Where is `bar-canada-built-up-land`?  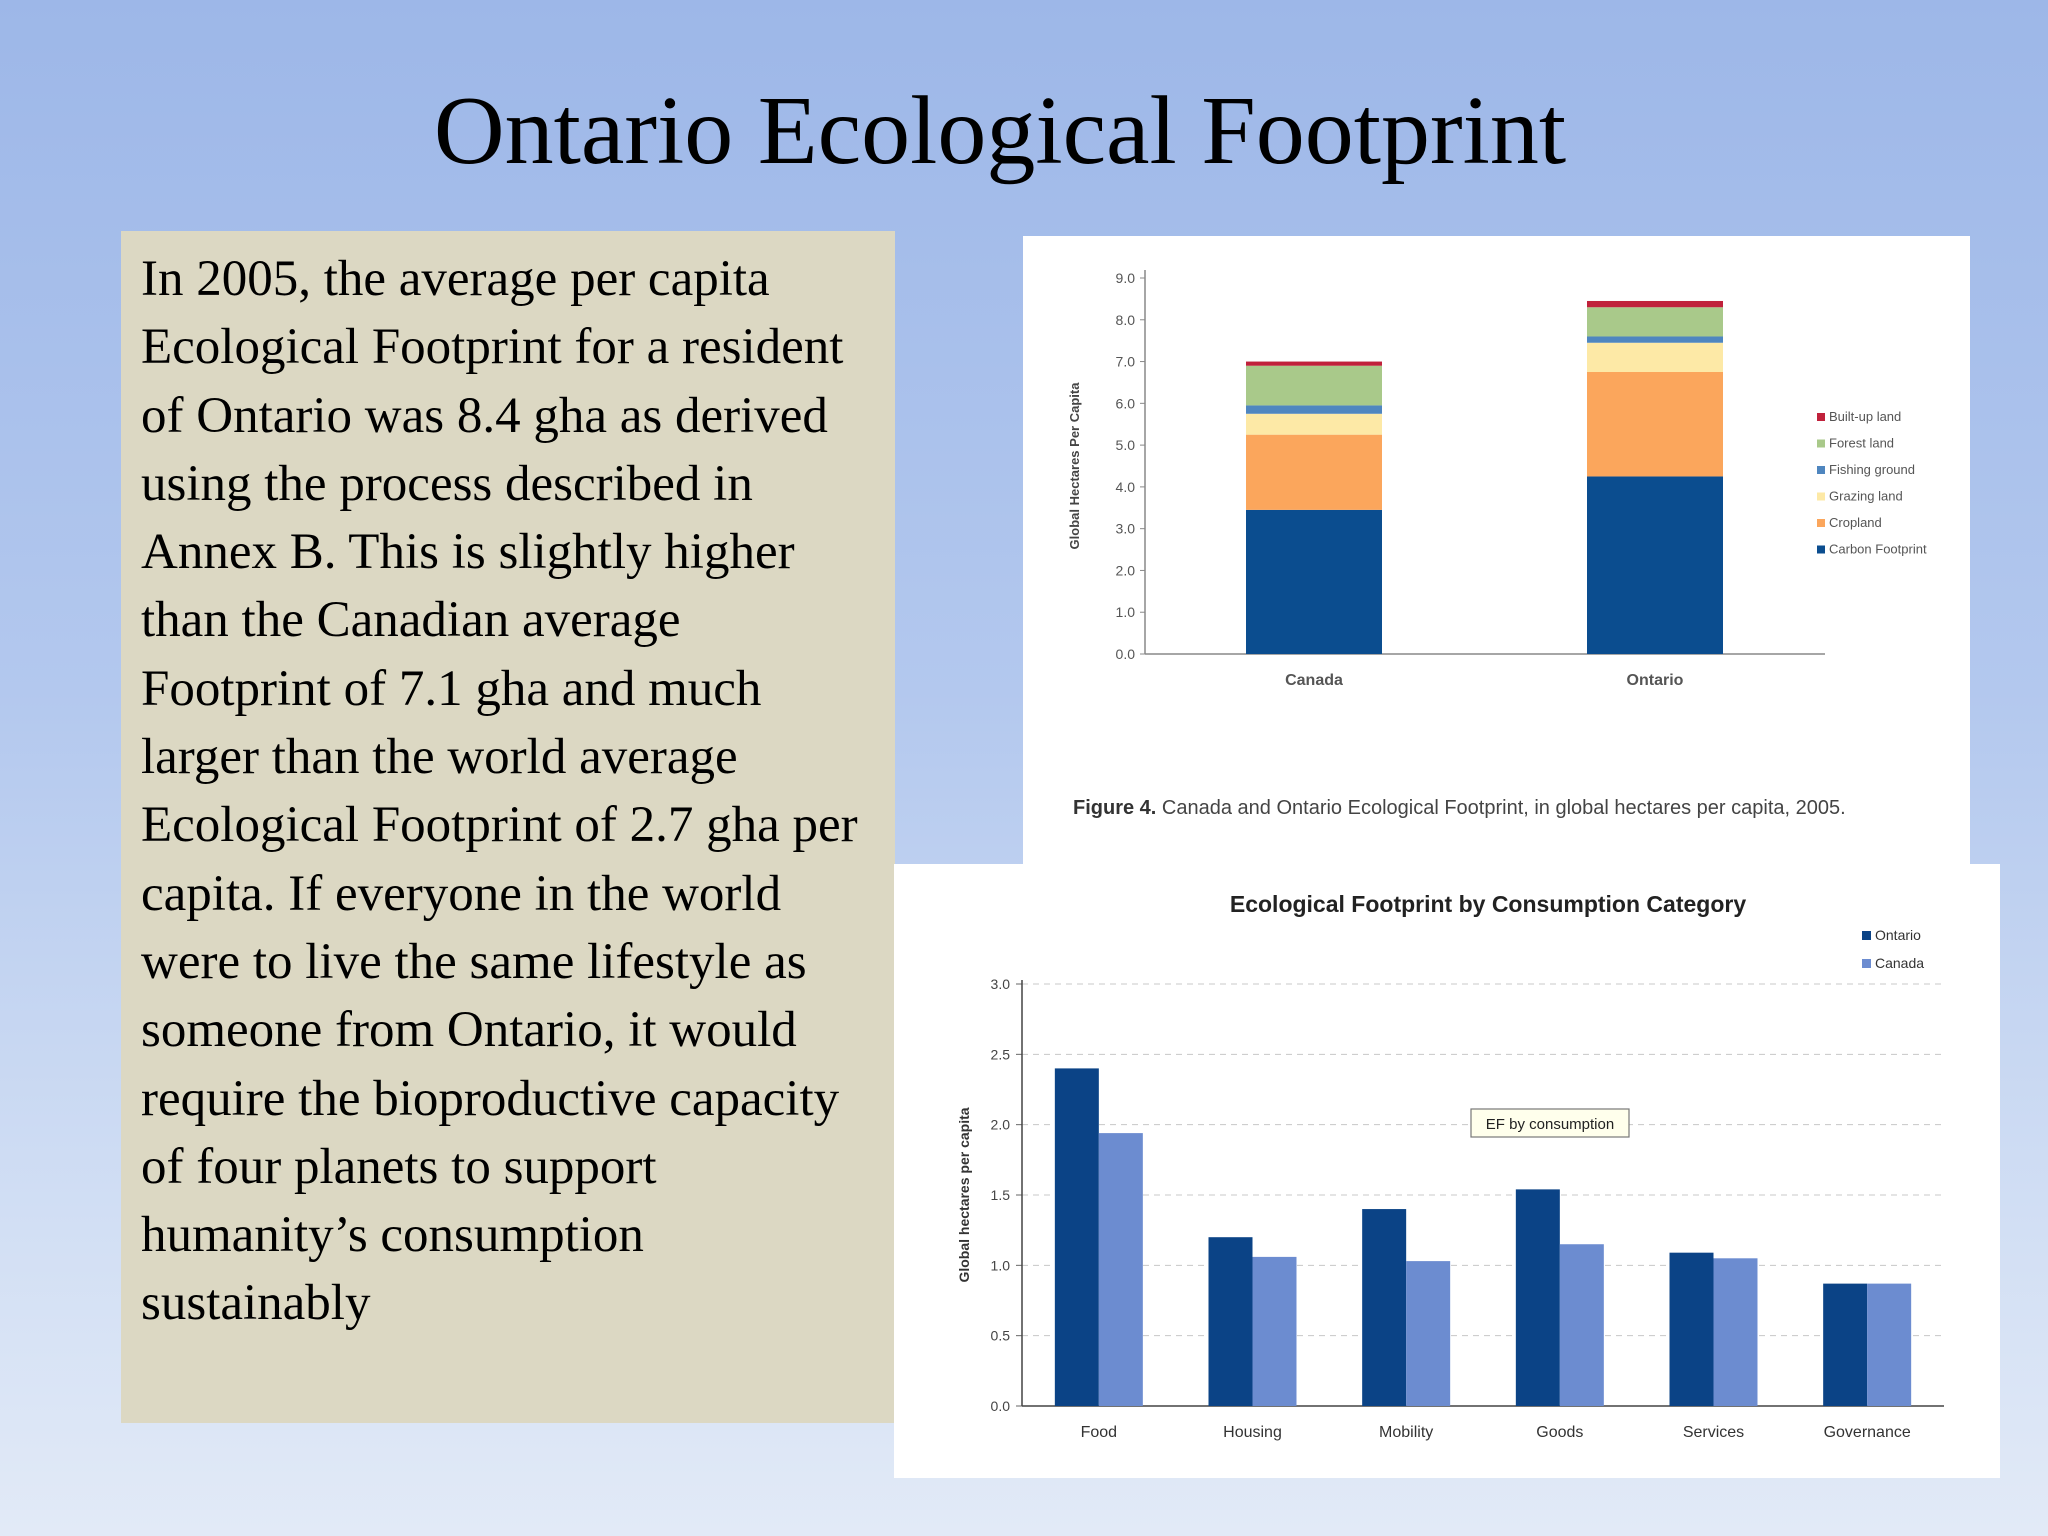 bar-canada-built-up-land is located at coordinates (1314, 363).